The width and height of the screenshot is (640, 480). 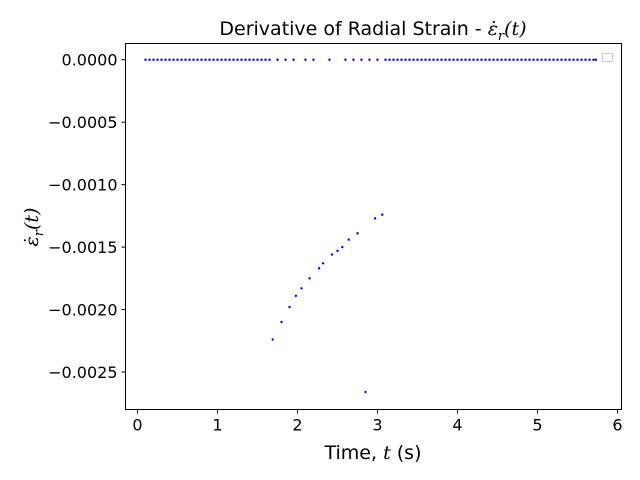 What do you see at coordinates (297, 425) in the screenshot?
I see `x-tick-label: 2` at bounding box center [297, 425].